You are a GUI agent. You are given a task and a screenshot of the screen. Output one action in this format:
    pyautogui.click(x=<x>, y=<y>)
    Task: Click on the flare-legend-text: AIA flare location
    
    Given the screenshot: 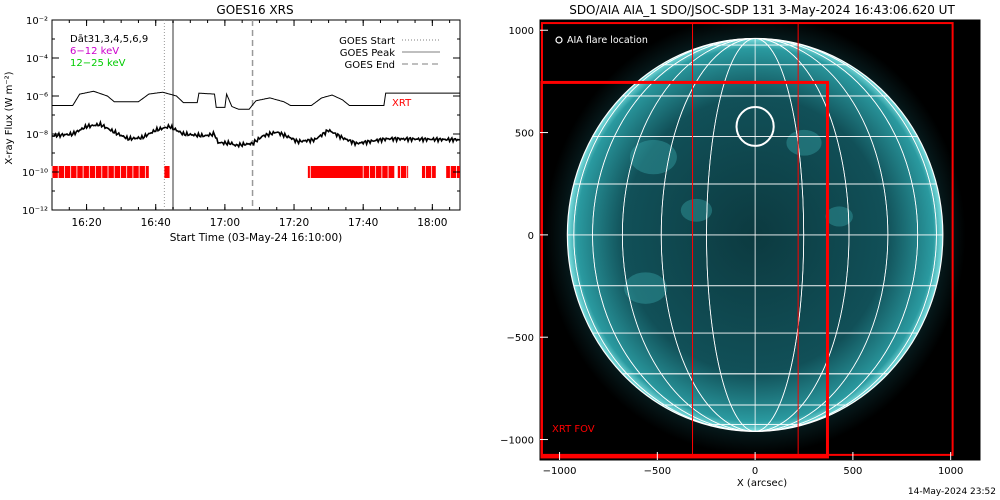 What is the action you would take?
    pyautogui.click(x=607, y=40)
    